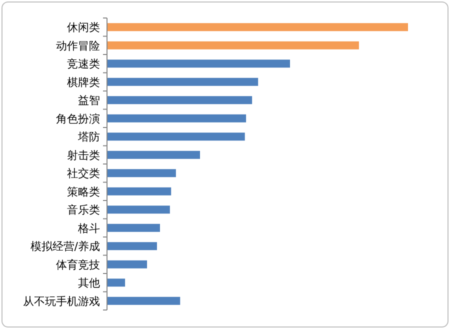  I want to click on y-tick-label: 塔防, so click(88, 137).